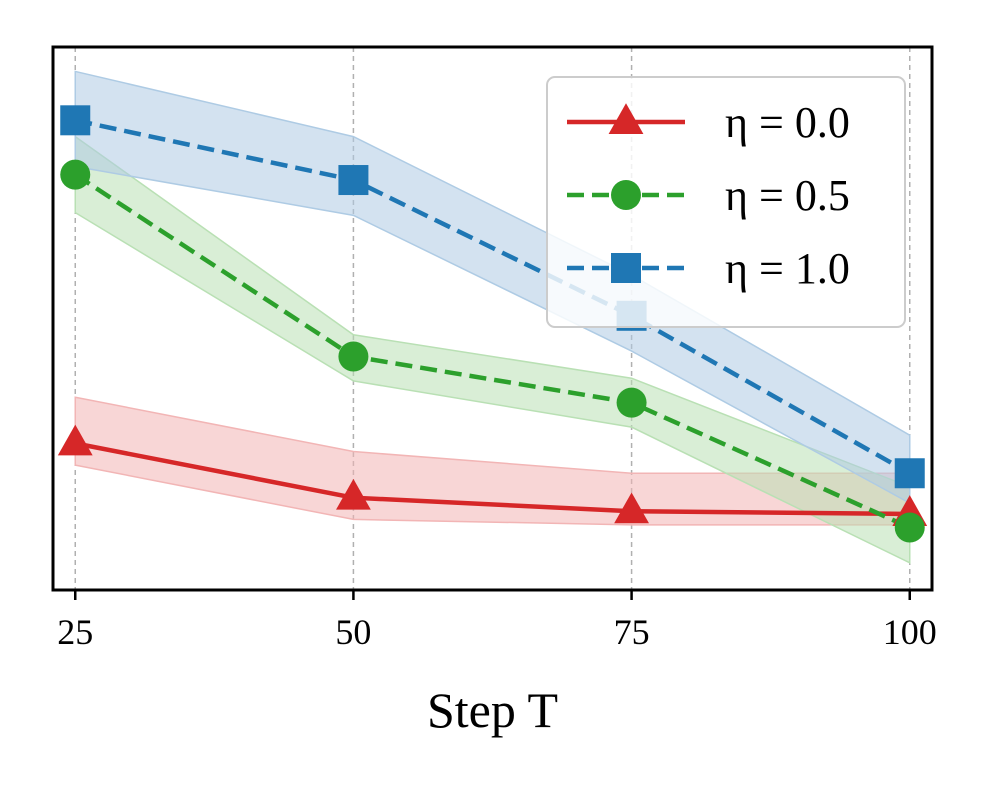 The height and width of the screenshot is (797, 997). What do you see at coordinates (492, 710) in the screenshot?
I see `x-axis-label: Step T` at bounding box center [492, 710].